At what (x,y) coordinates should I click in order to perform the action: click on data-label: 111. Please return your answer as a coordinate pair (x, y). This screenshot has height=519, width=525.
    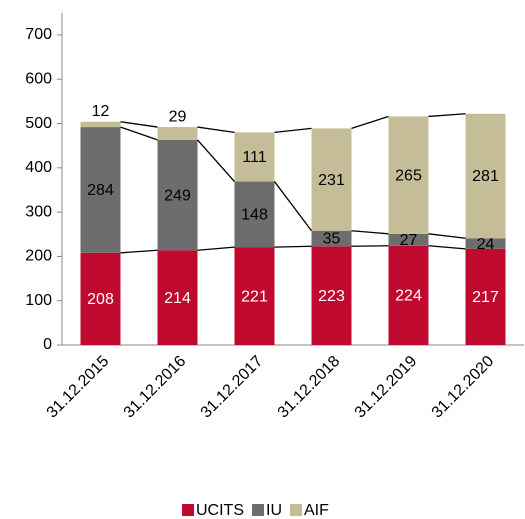
    Looking at the image, I should click on (254, 157).